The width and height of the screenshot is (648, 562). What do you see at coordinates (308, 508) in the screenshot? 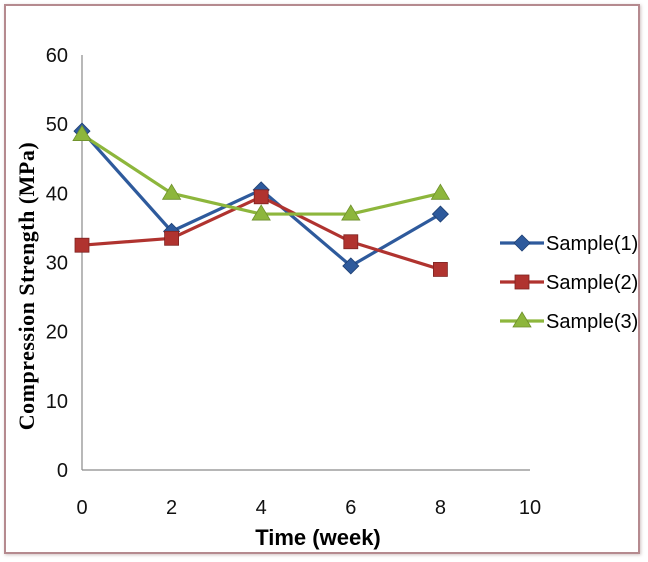
I see `x-tick-labels: 0 2 4 6 8 10` at bounding box center [308, 508].